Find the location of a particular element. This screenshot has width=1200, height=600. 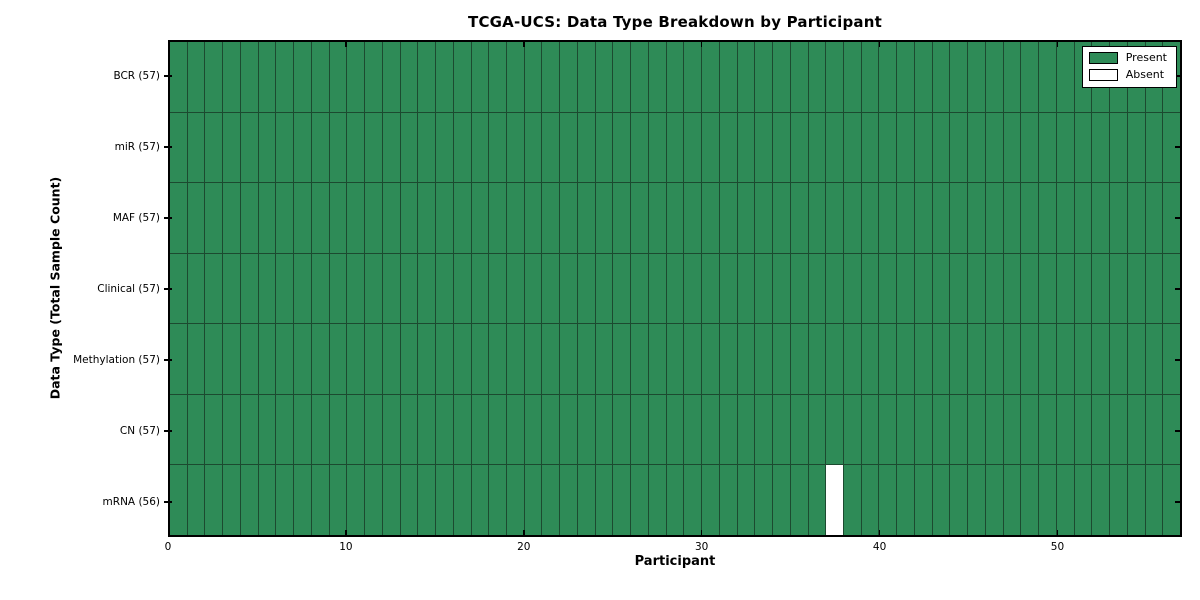

legend-label-present: Present is located at coordinates (1146, 57).